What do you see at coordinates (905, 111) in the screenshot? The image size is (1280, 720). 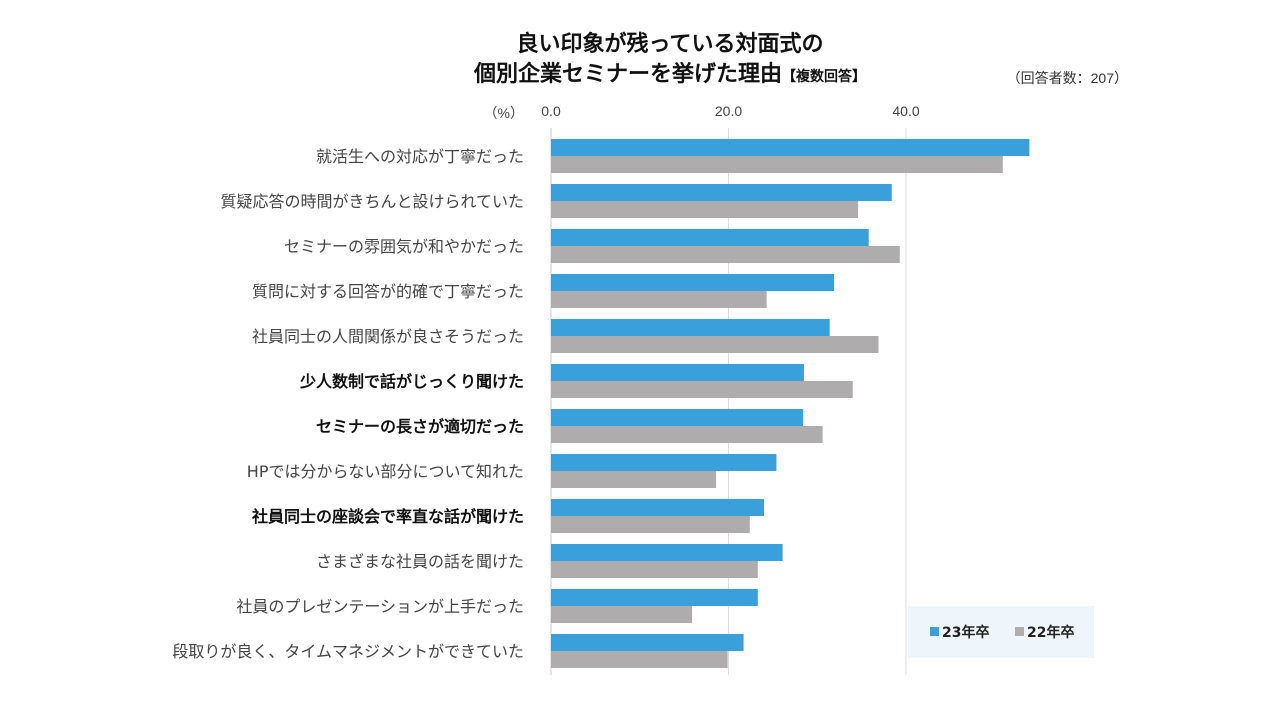 I see `x-tick-label: 40.0` at bounding box center [905, 111].